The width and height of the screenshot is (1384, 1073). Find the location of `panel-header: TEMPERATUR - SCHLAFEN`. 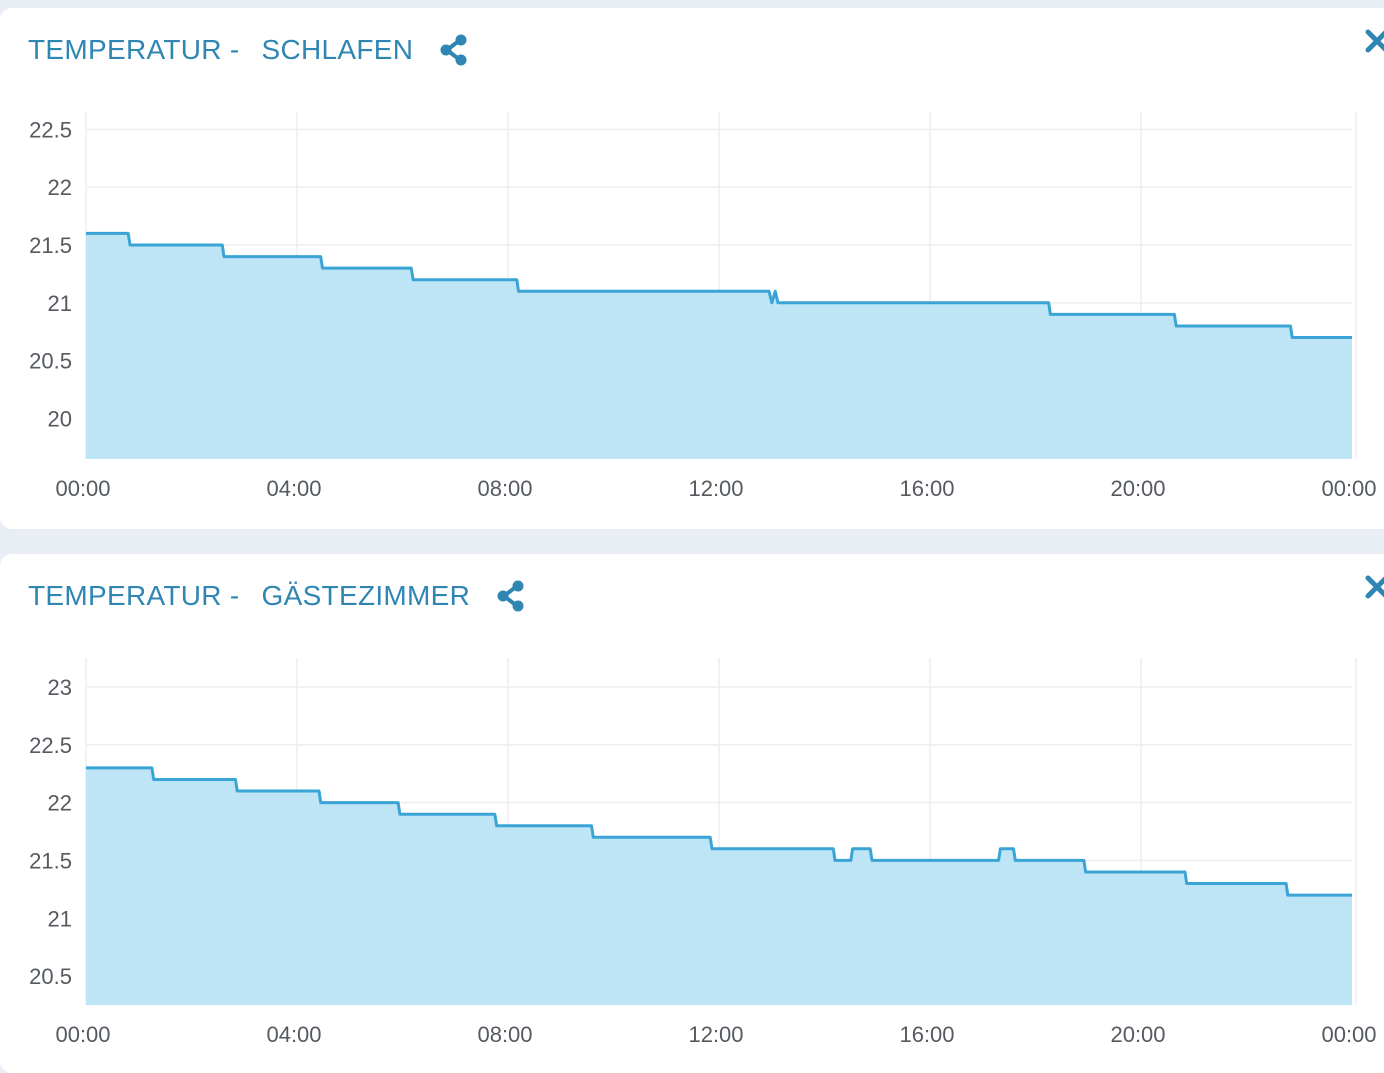

panel-header: TEMPERATUR - SCHLAFEN is located at coordinates (248, 50).